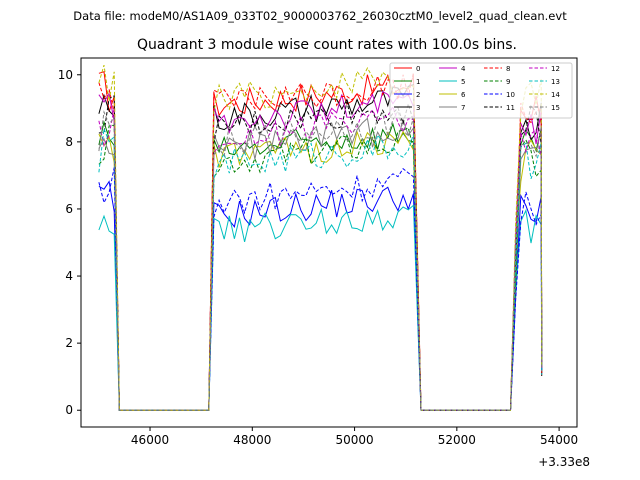 The width and height of the screenshot is (640, 480). What do you see at coordinates (555, 108) in the screenshot?
I see `legend-label-15: 15` at bounding box center [555, 108].